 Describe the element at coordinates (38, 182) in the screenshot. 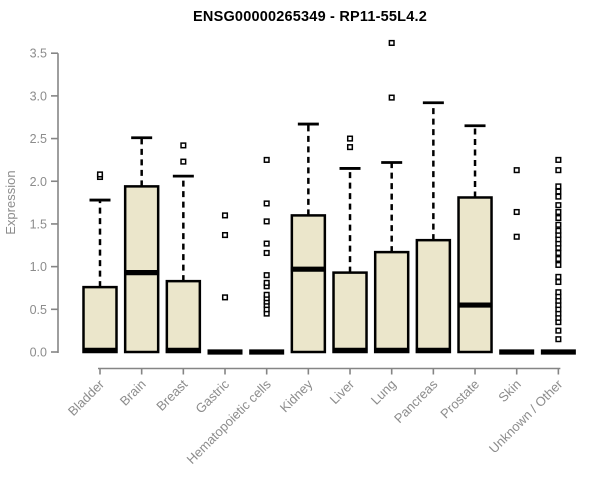

I see `y-tick-label: 2.0` at that location.